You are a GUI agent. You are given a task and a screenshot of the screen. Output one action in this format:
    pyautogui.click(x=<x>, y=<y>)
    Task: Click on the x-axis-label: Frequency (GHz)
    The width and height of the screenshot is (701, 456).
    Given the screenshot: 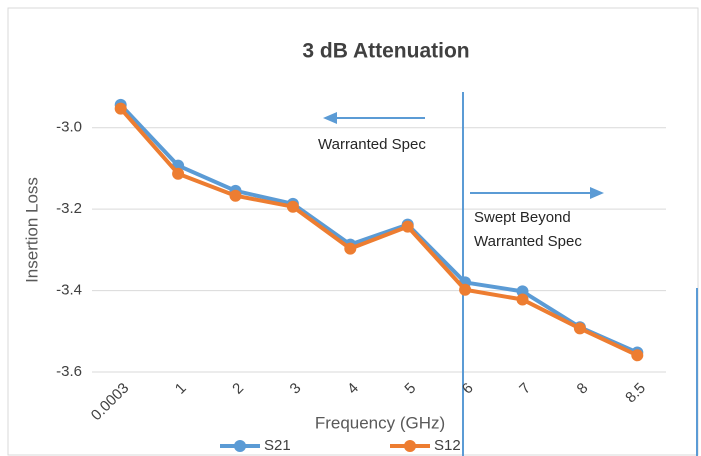 What is the action you would take?
    pyautogui.click(x=380, y=422)
    